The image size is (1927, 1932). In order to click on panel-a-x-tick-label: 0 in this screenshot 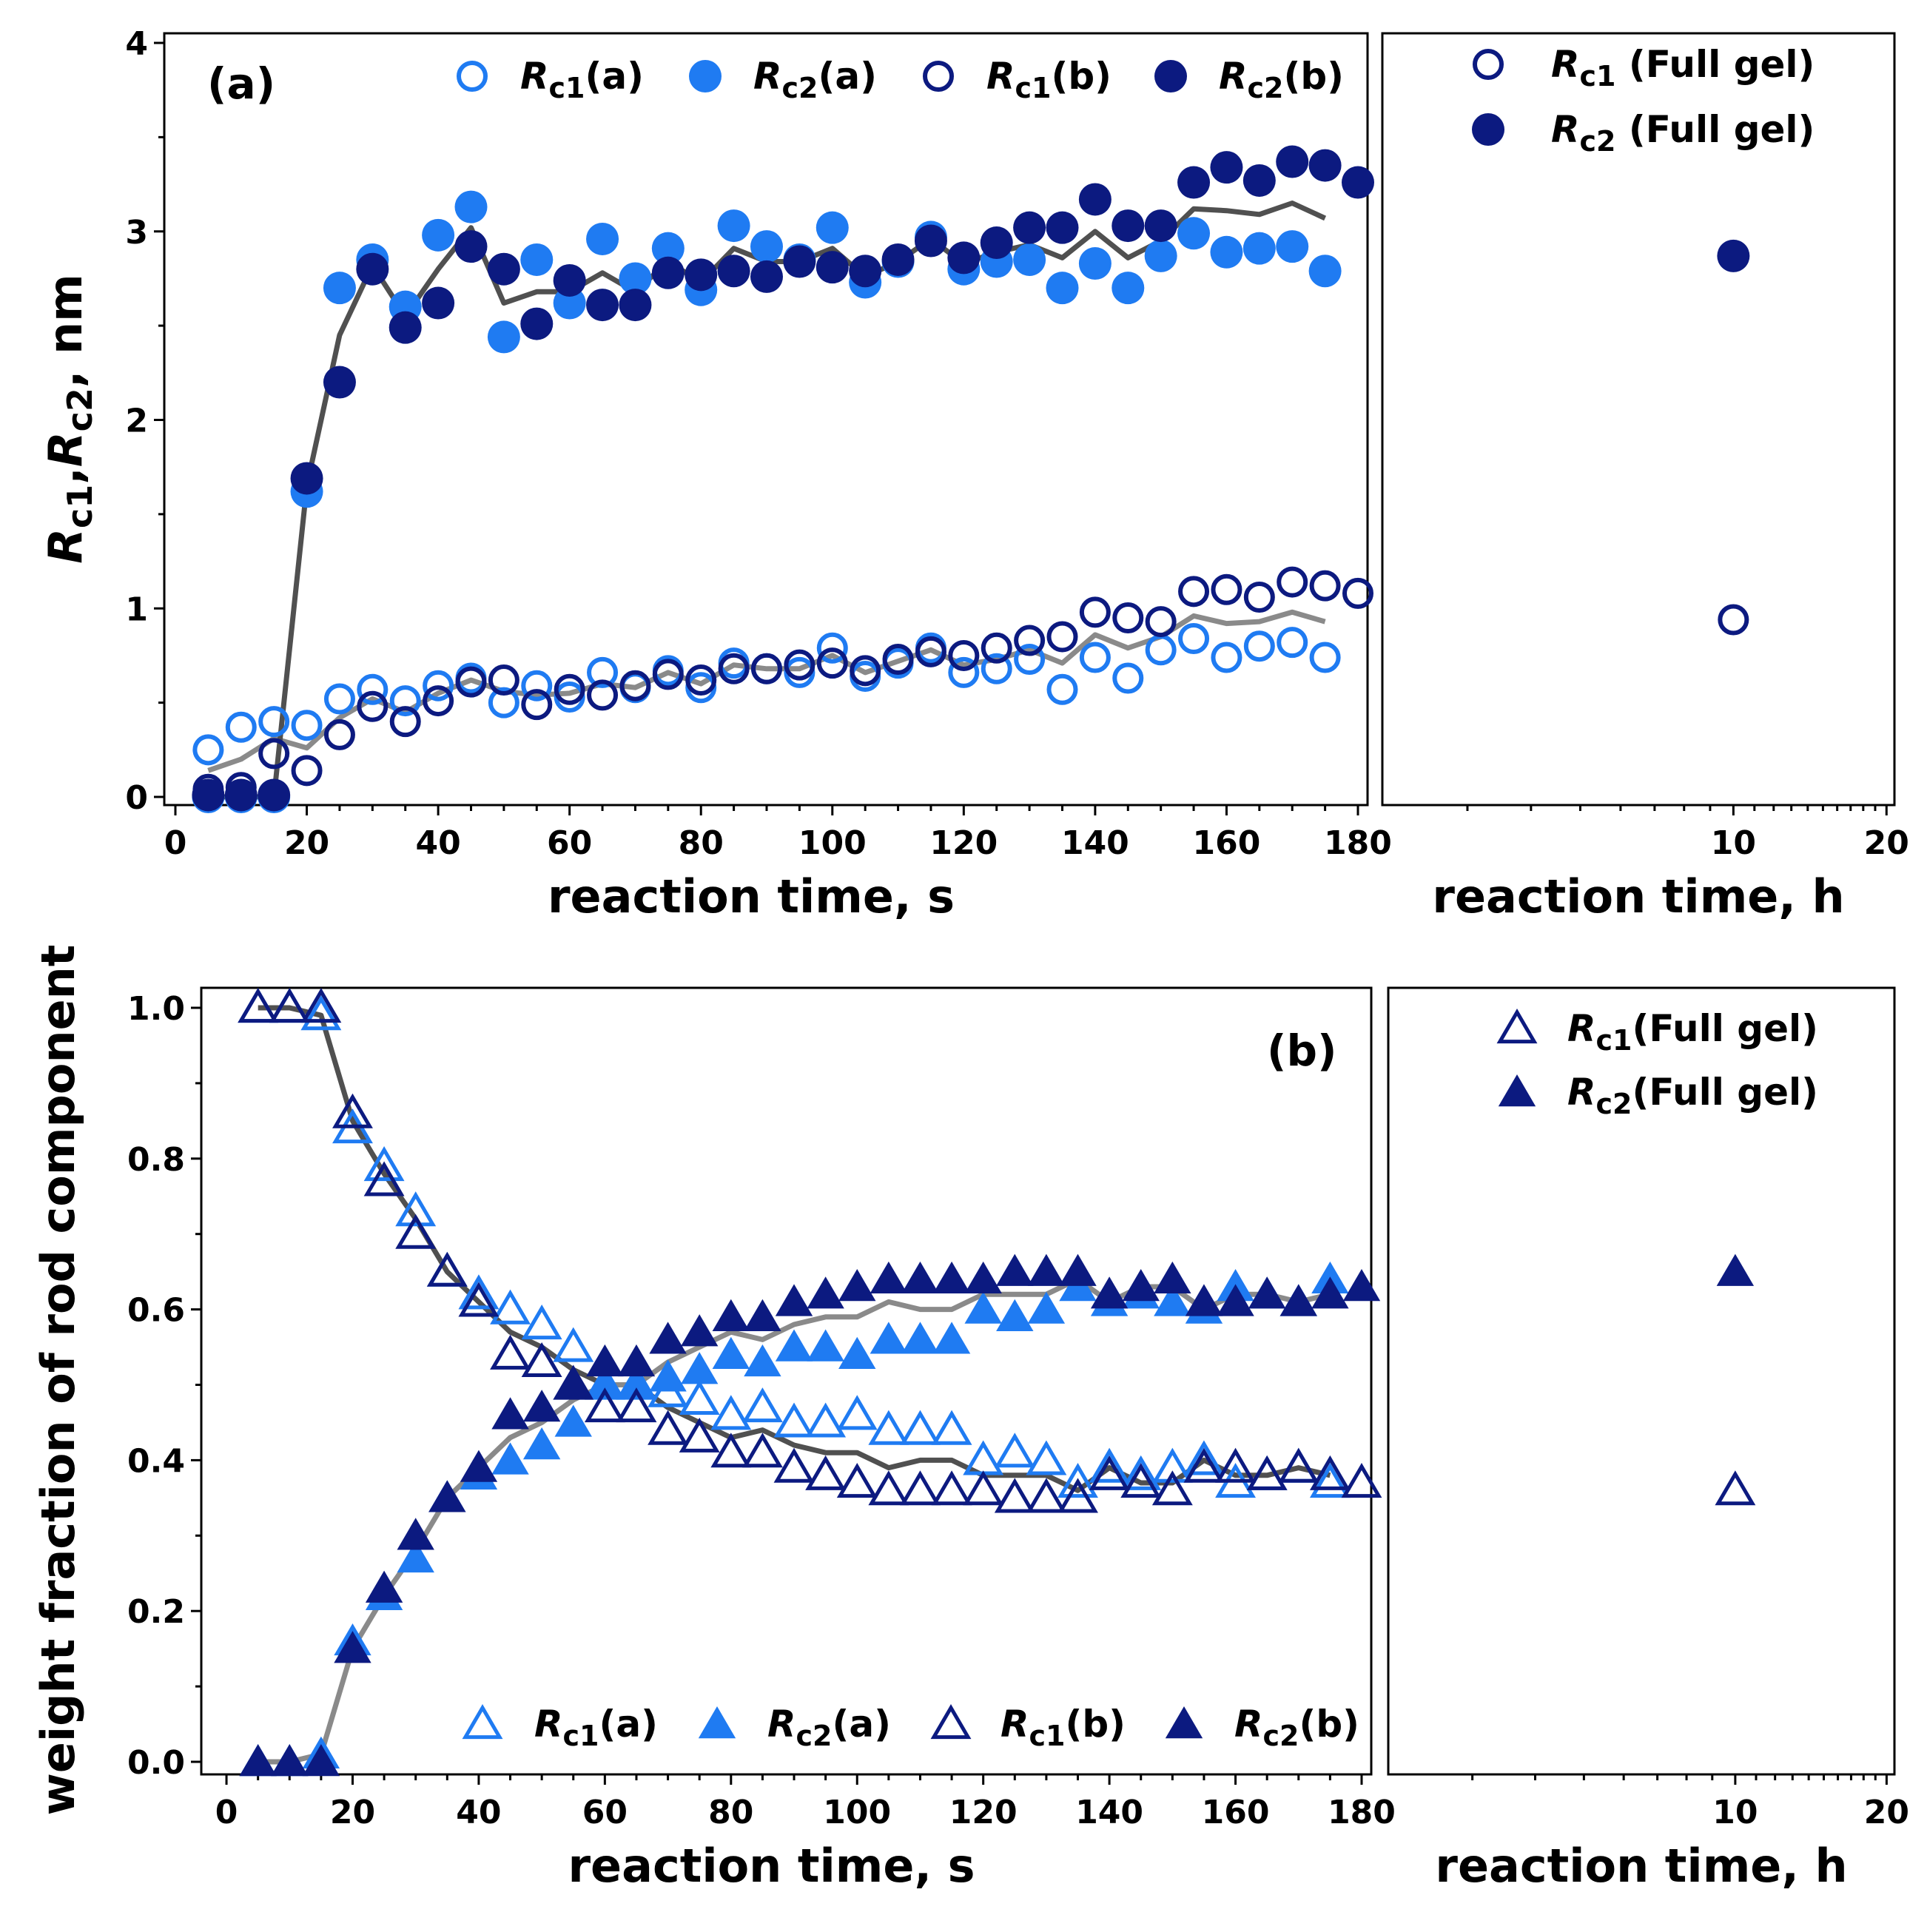, I will do `click(175, 843)`.